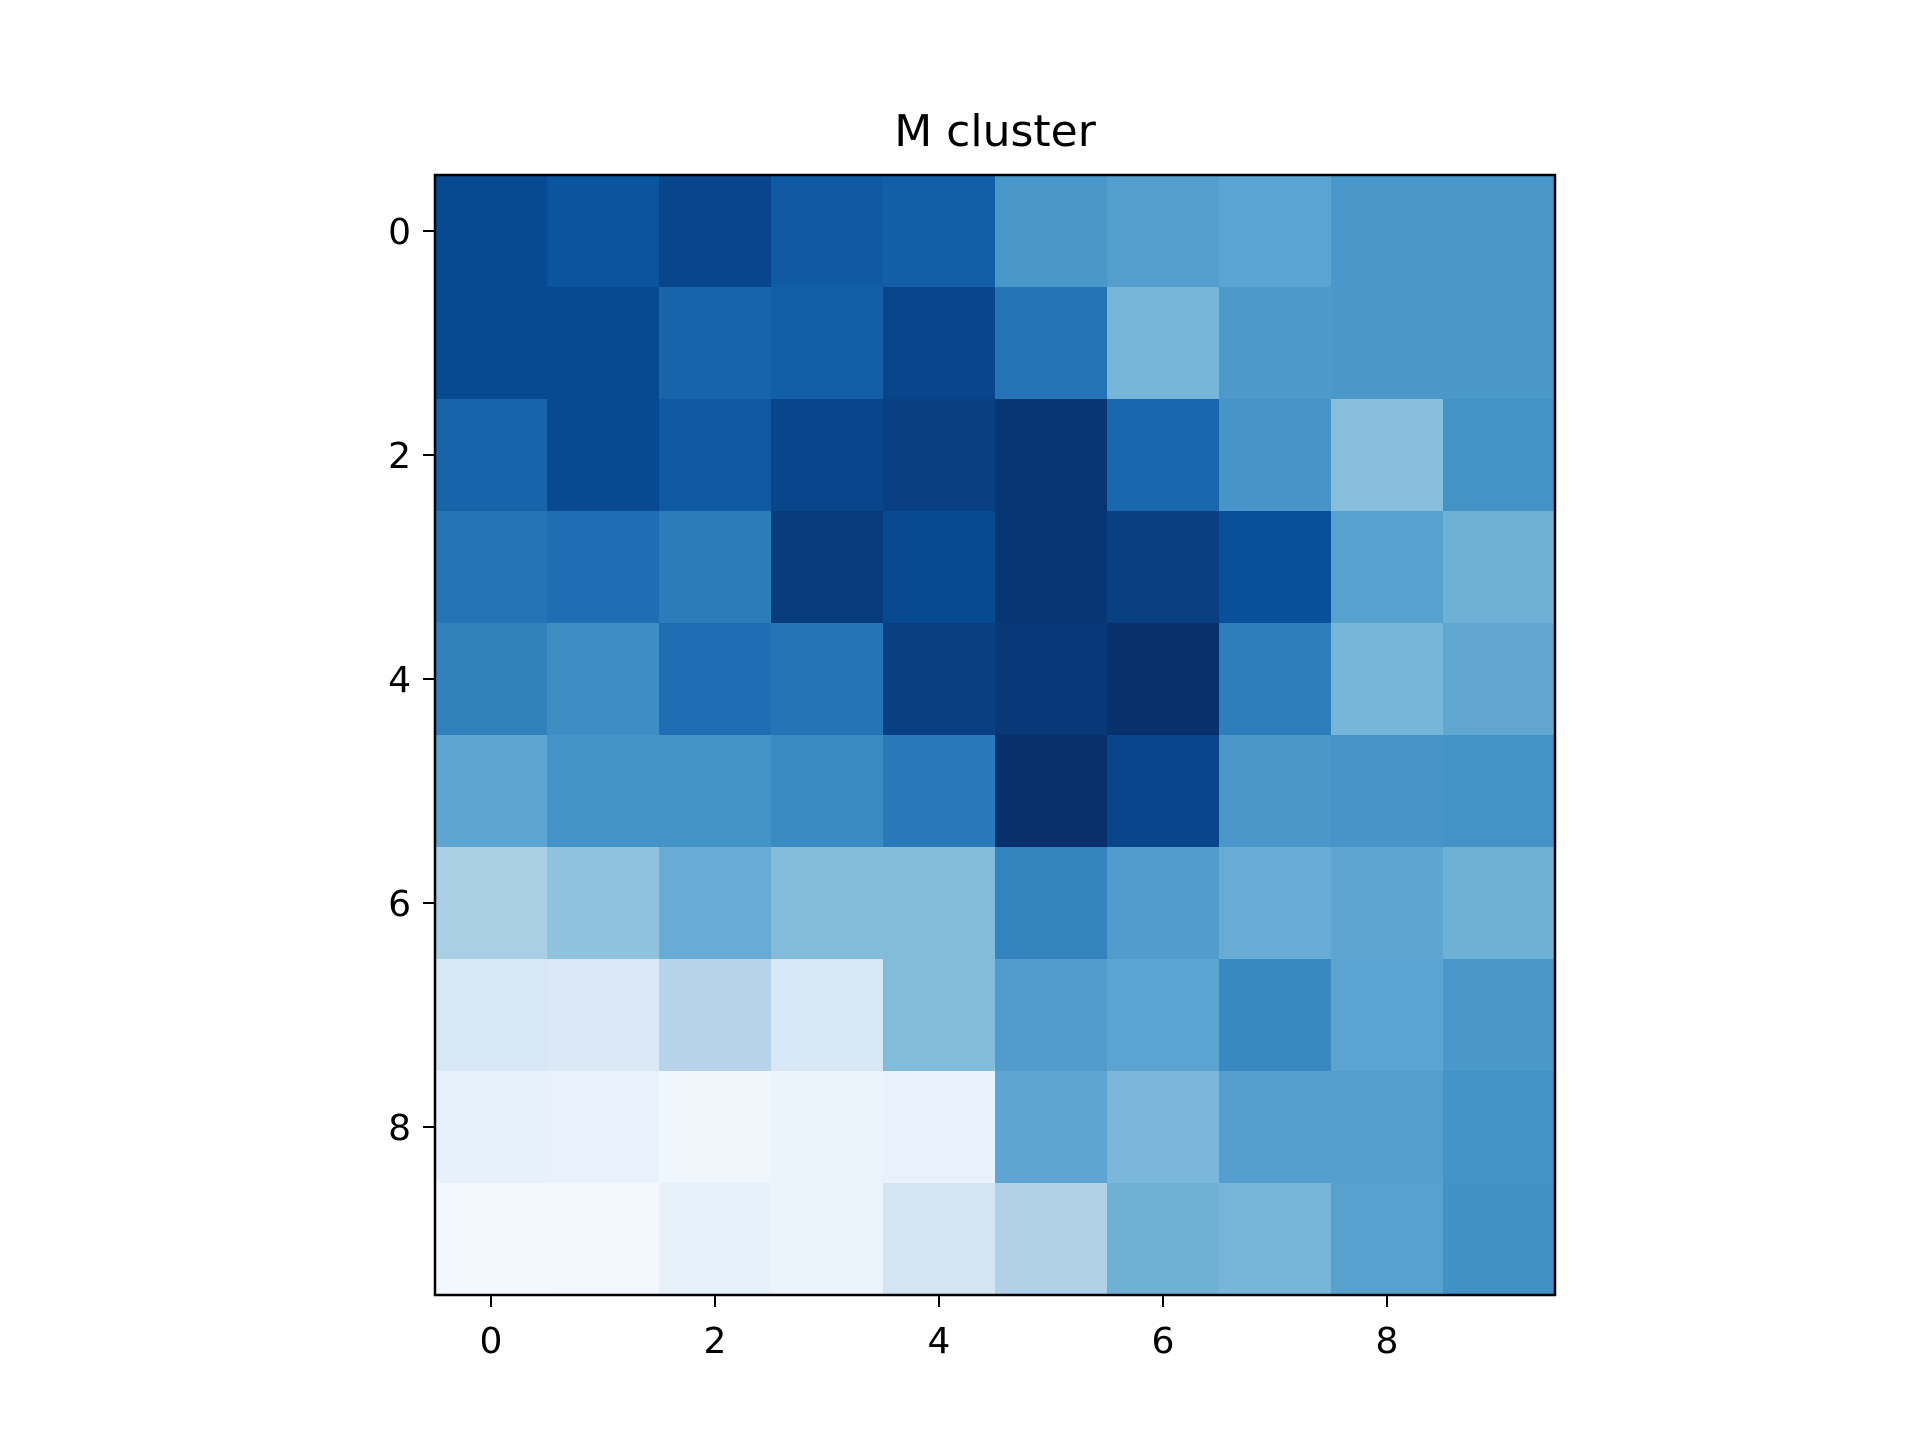 This screenshot has width=1920, height=1444. What do you see at coordinates (1387, 455) in the screenshot?
I see `heatmap-cell-r2-c8` at bounding box center [1387, 455].